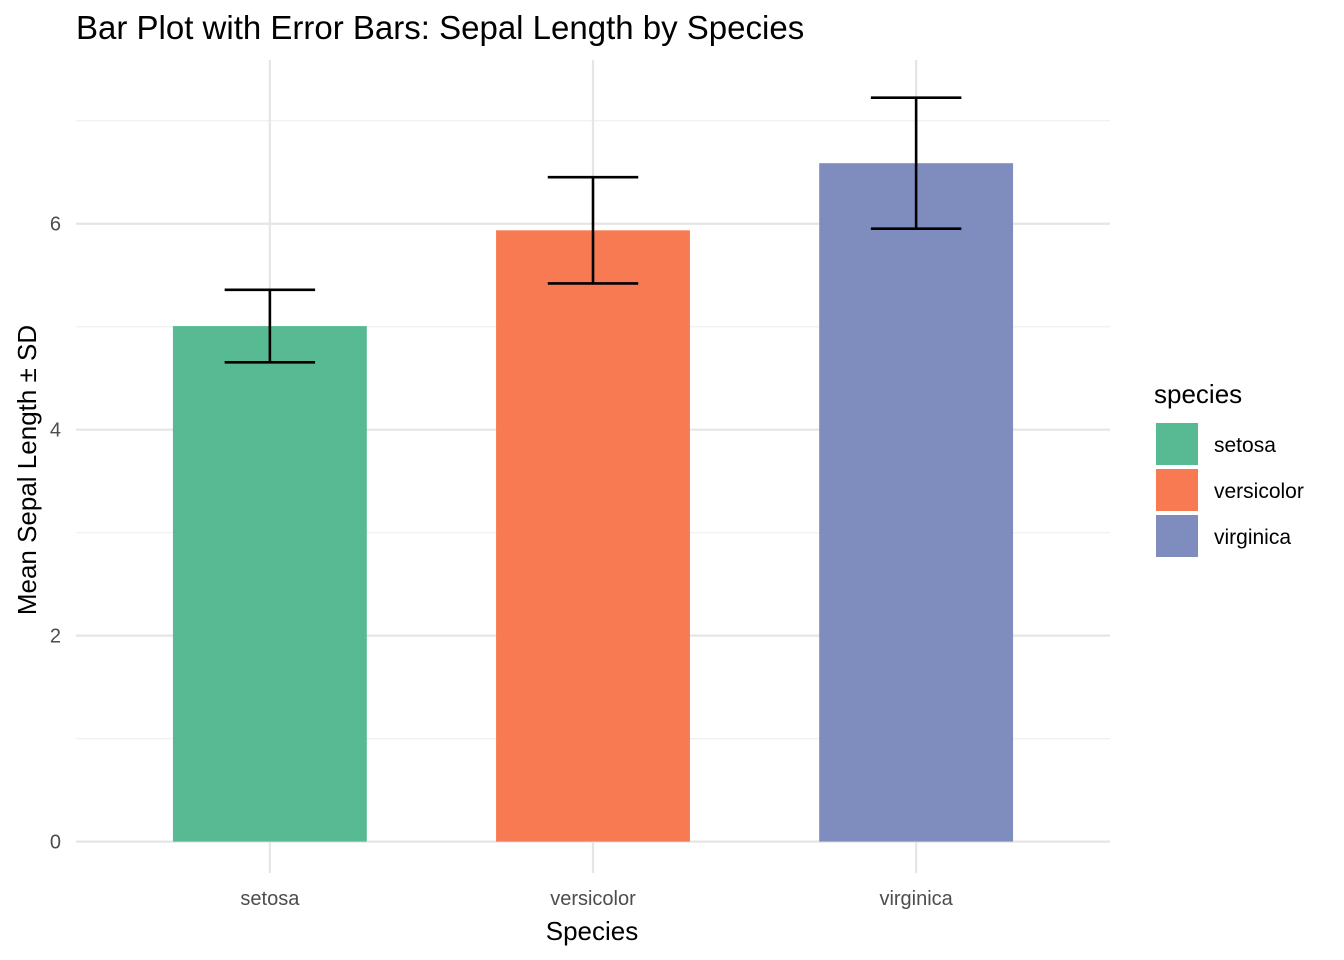 The image size is (1344, 960). I want to click on y-tick-label: 6, so click(55, 225).